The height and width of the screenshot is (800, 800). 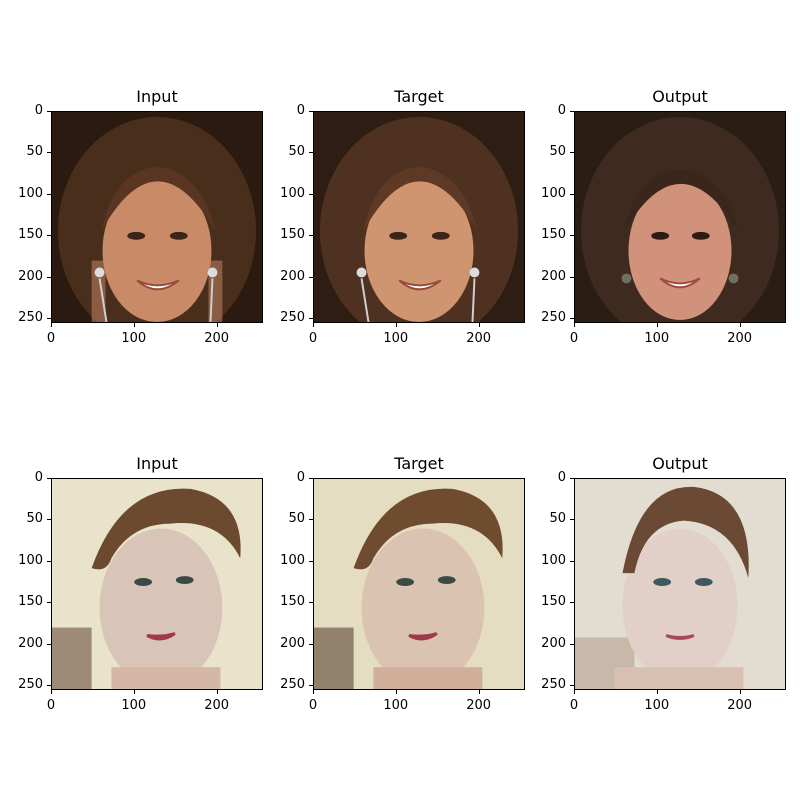 I want to click on face-image-woman-long-hair-target, so click(x=419, y=217).